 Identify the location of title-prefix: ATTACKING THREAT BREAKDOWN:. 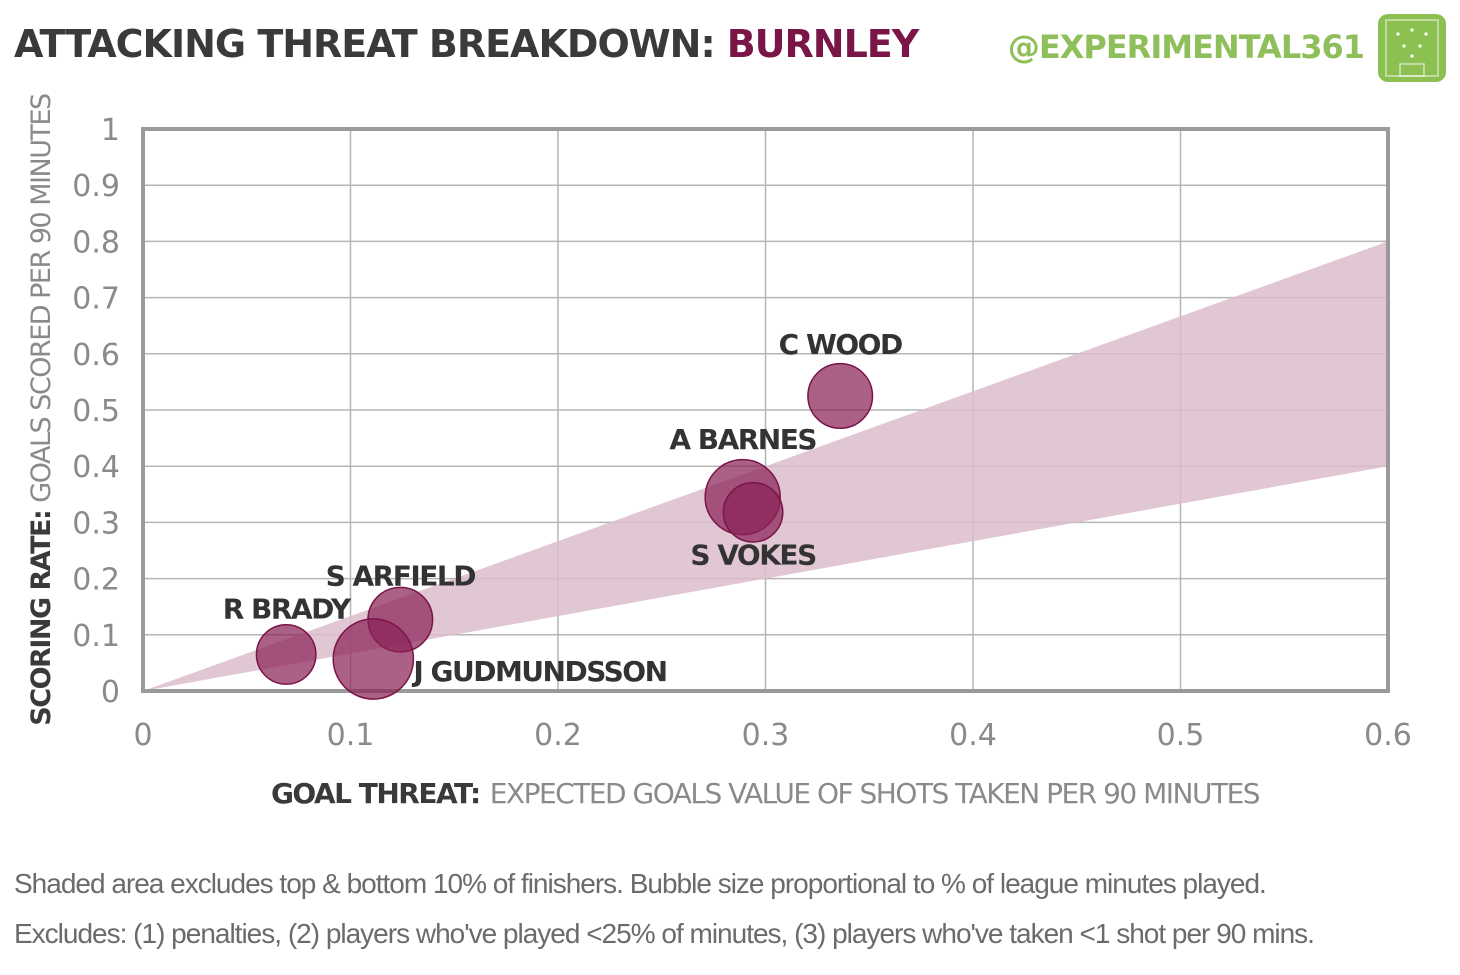
(365, 44).